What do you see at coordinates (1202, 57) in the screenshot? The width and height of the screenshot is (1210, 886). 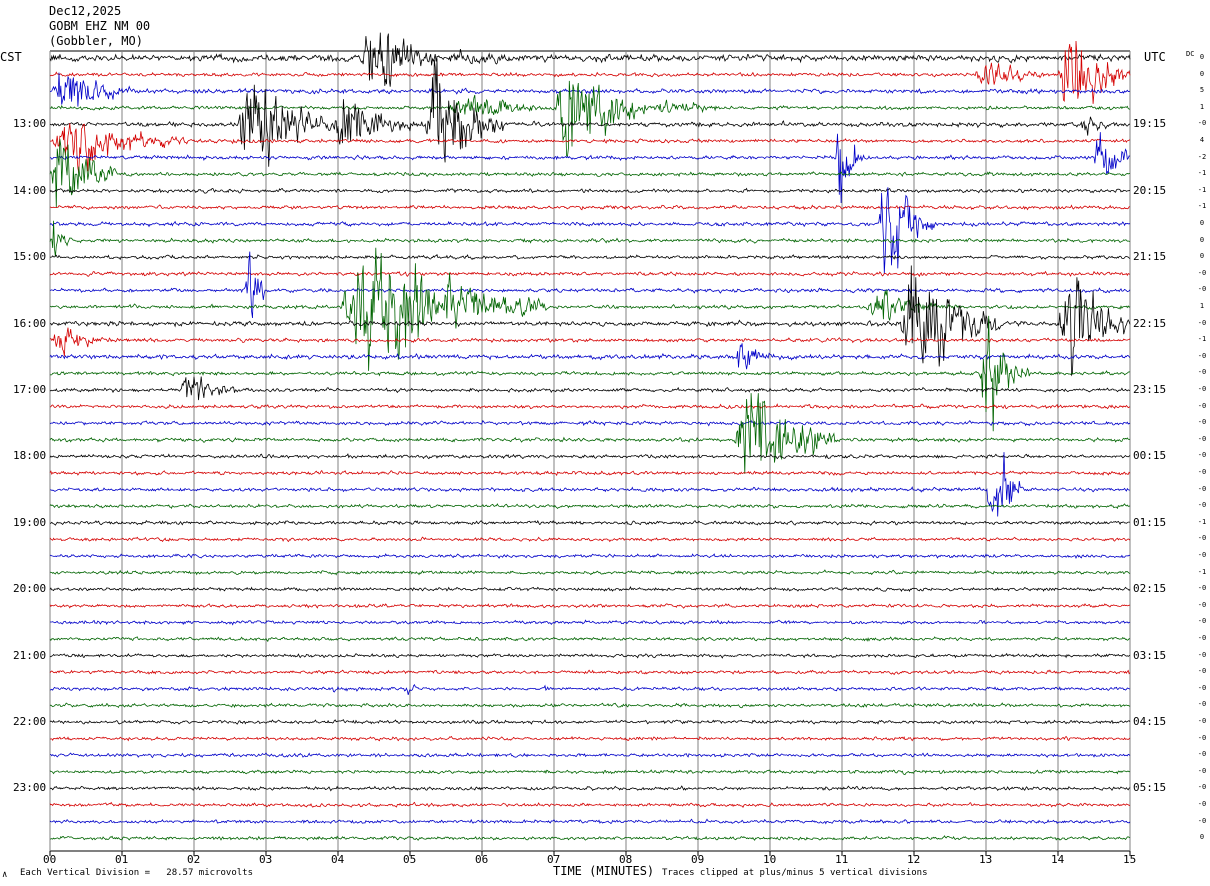 I see `dc-offset-0: 0` at bounding box center [1202, 57].